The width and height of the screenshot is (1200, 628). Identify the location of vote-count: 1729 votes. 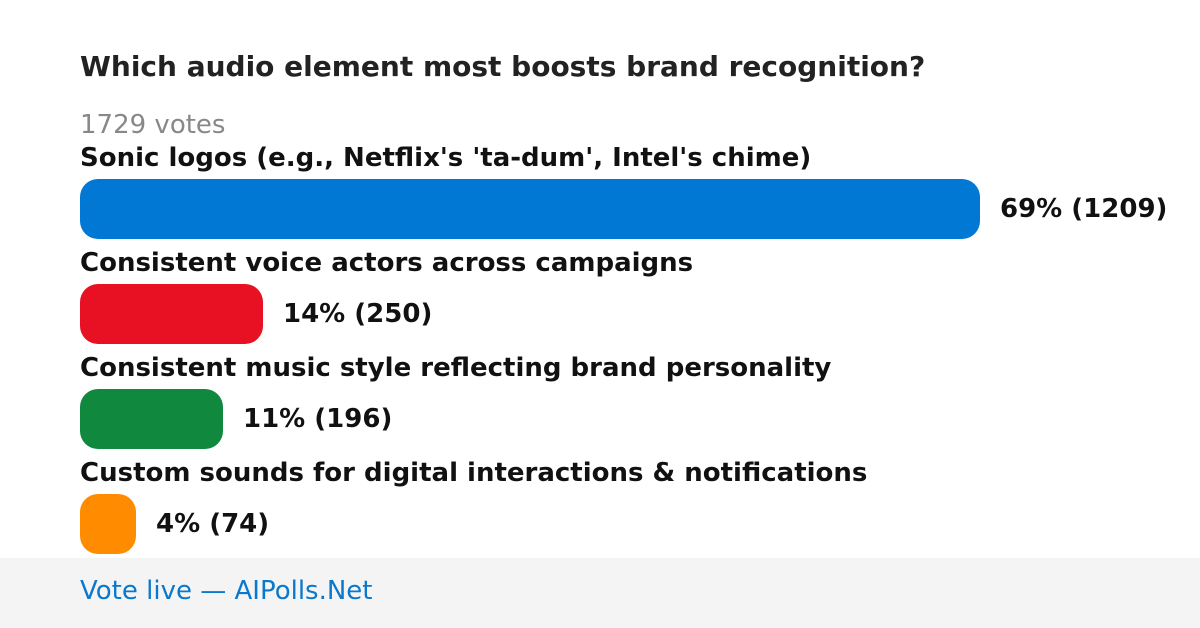
(153, 125).